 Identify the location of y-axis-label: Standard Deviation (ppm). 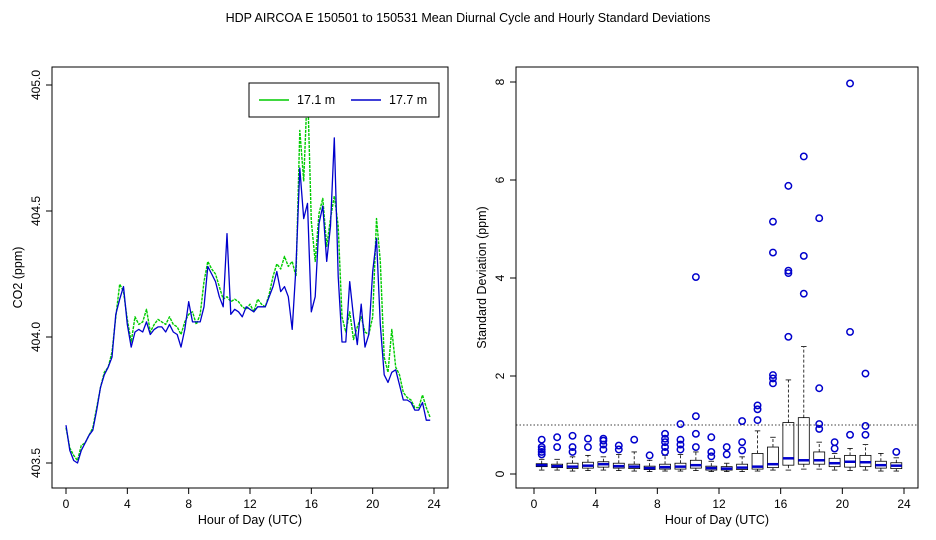
(482, 277).